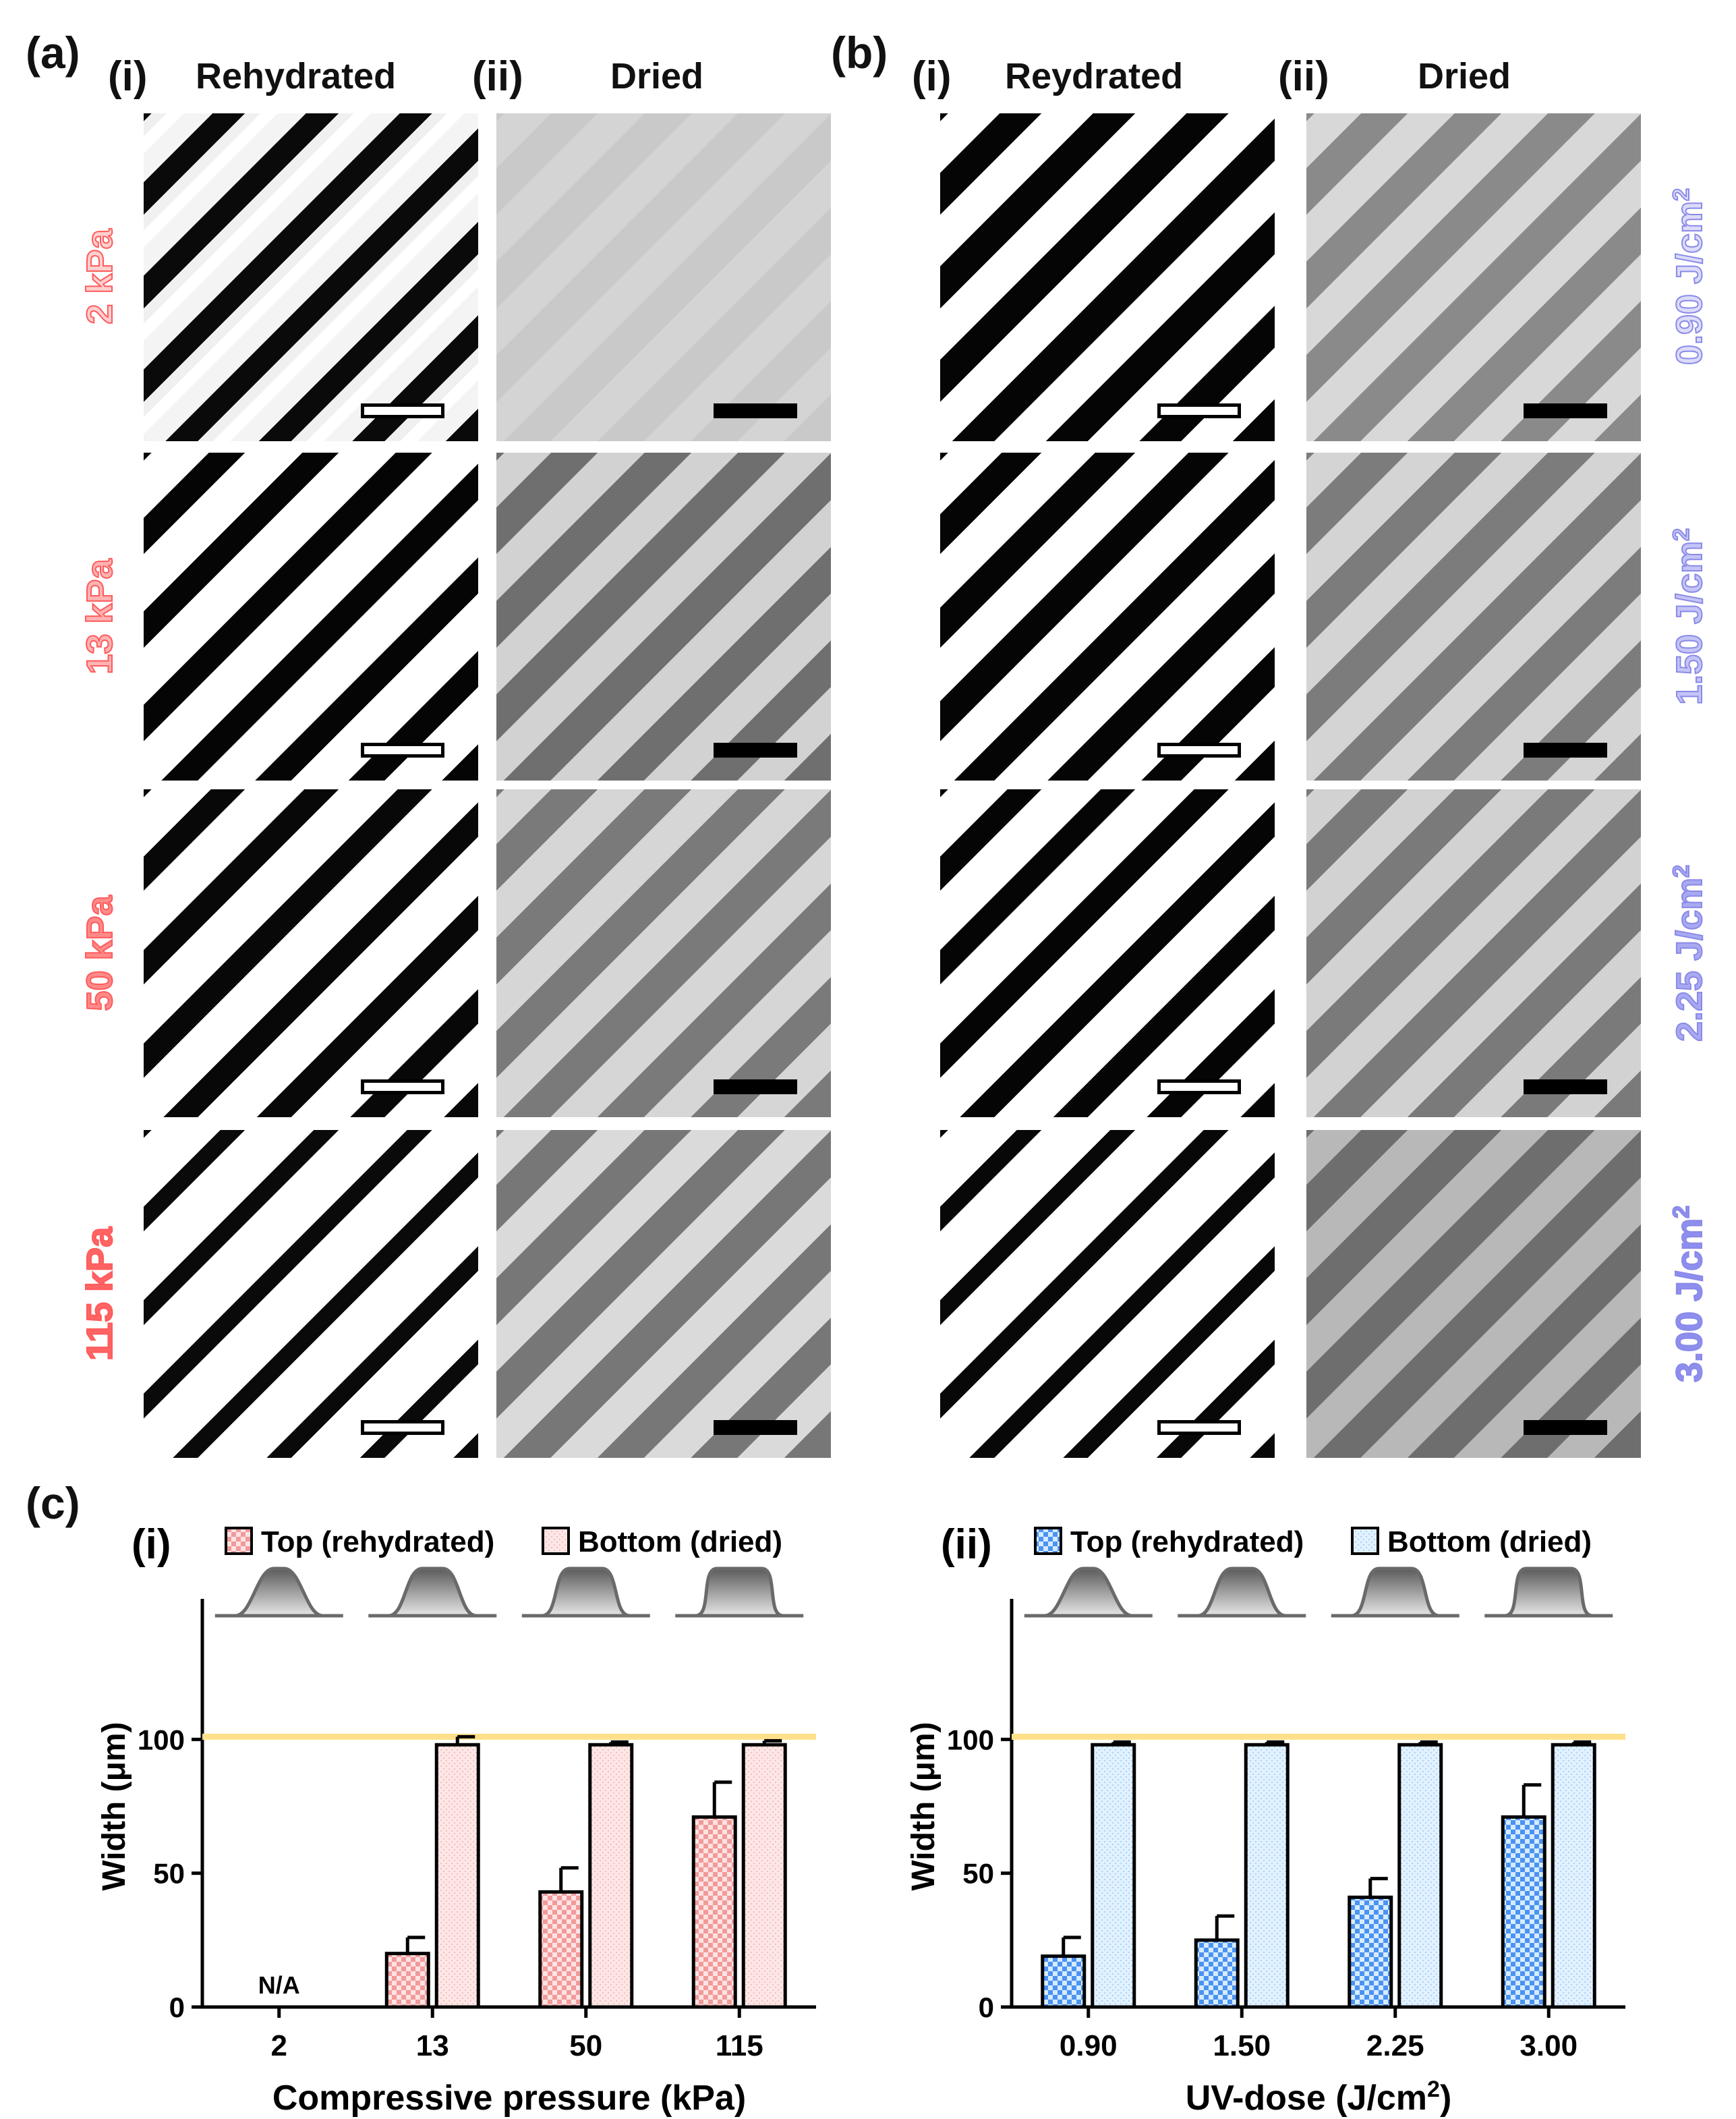  What do you see at coordinates (585, 2045) in the screenshot?
I see `x-tick-label: 50` at bounding box center [585, 2045].